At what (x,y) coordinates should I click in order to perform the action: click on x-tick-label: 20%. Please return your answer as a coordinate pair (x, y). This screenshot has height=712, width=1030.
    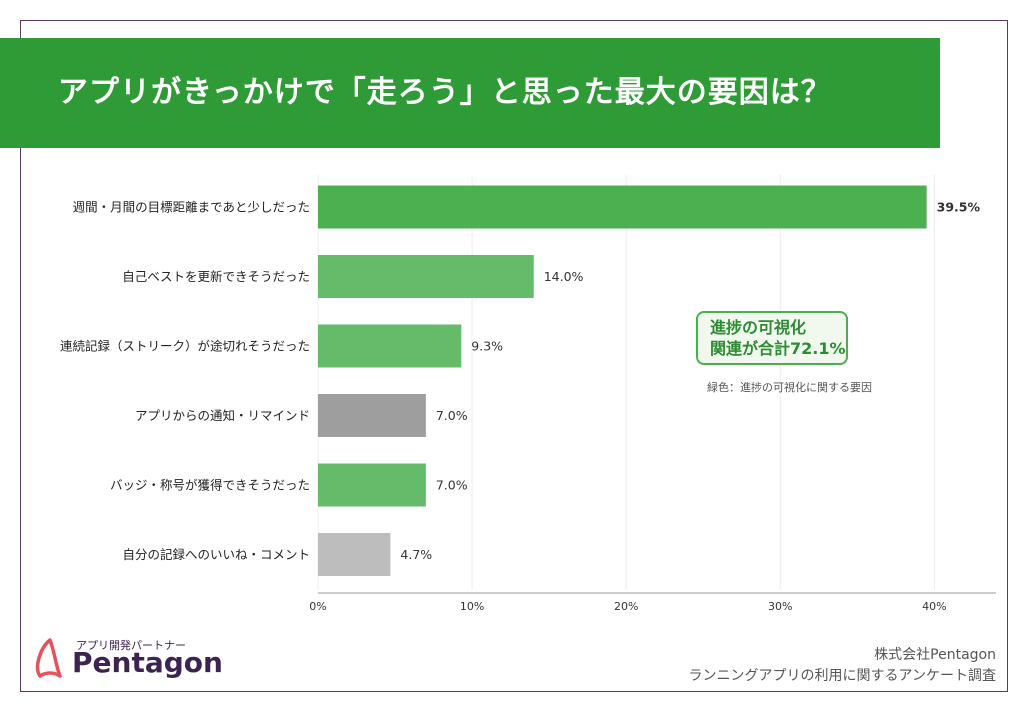
    Looking at the image, I should click on (626, 606).